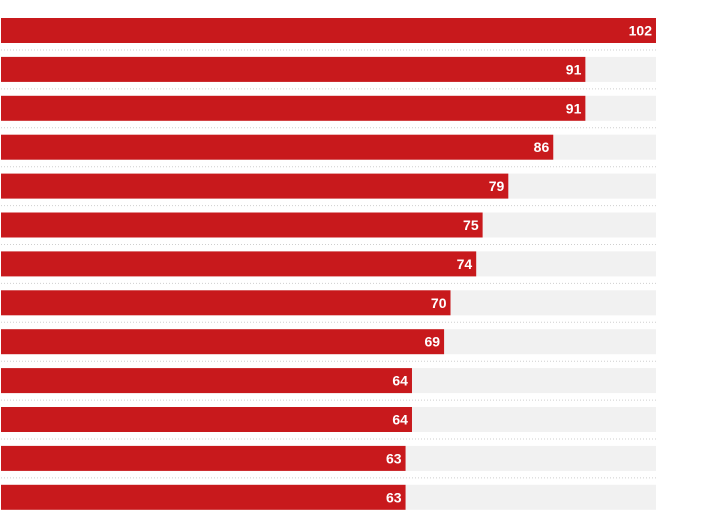 The height and width of the screenshot is (513, 719). Describe the element at coordinates (465, 264) in the screenshot. I see `data-label: 74` at that location.